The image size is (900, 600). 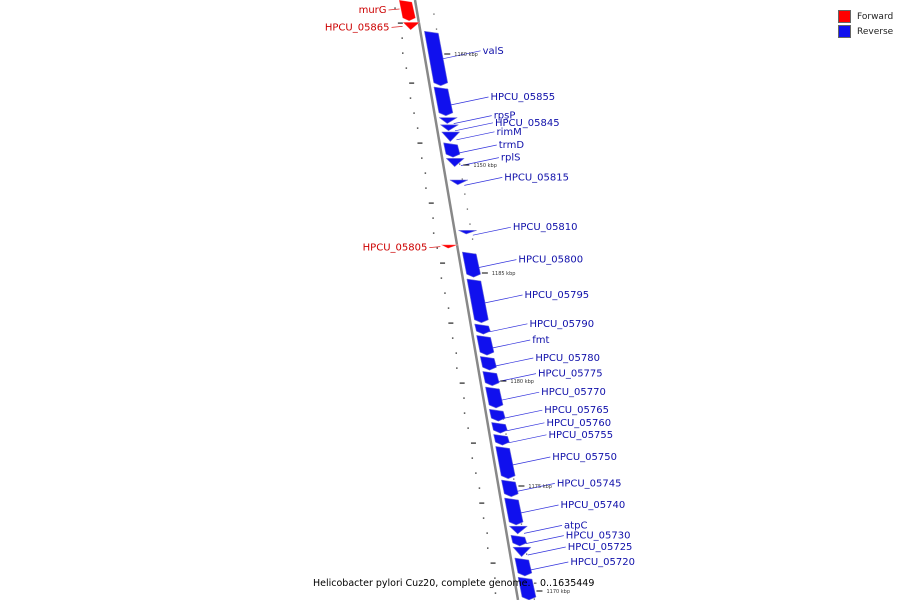 What do you see at coordinates (505, 116) in the screenshot?
I see `gene-label: rpsP` at bounding box center [505, 116].